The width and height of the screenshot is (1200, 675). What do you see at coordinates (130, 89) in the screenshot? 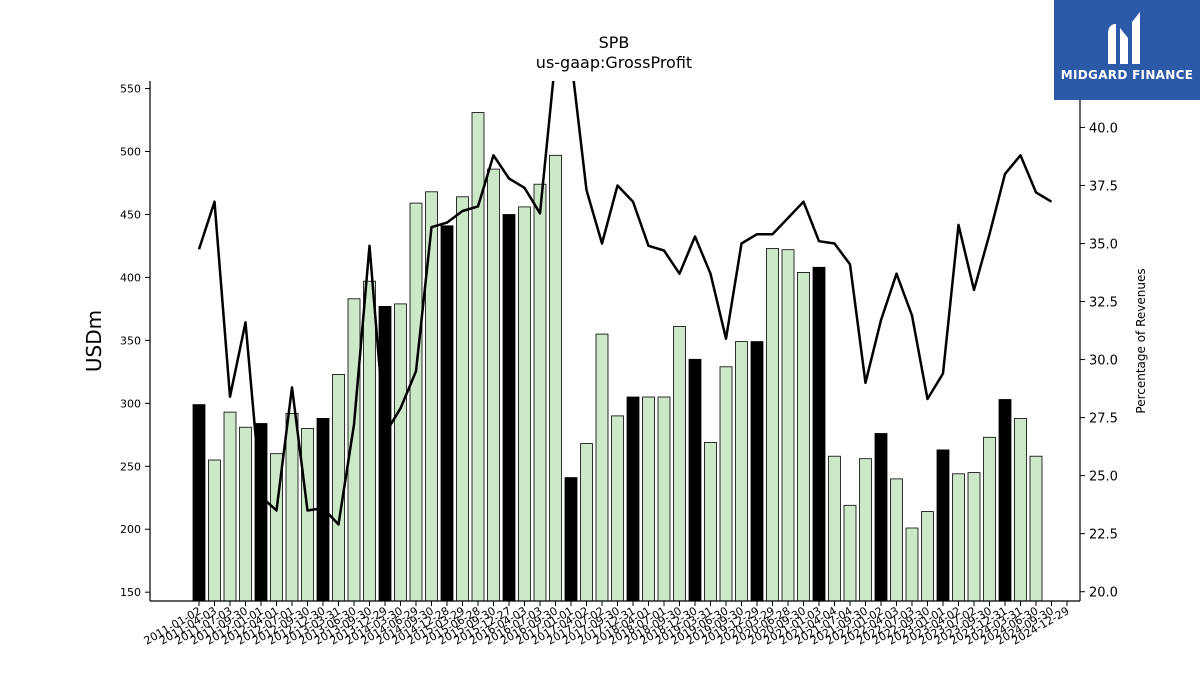
I see `y-tick-label: 550` at bounding box center [130, 89].